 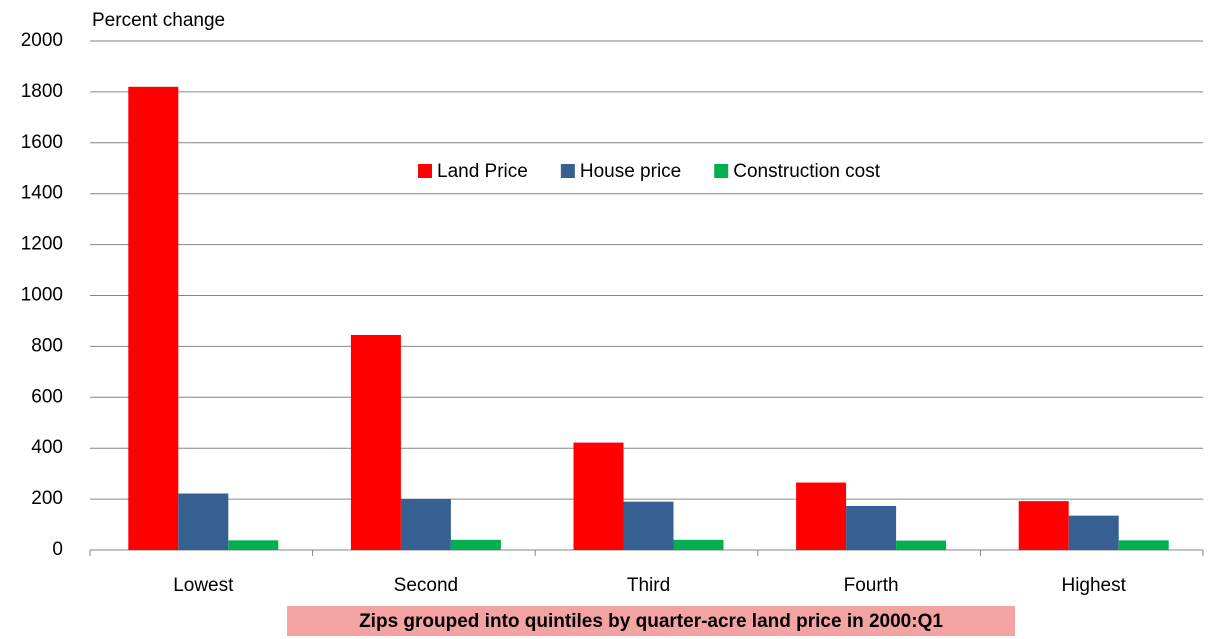 I want to click on y-tick-label: 0, so click(x=57, y=549).